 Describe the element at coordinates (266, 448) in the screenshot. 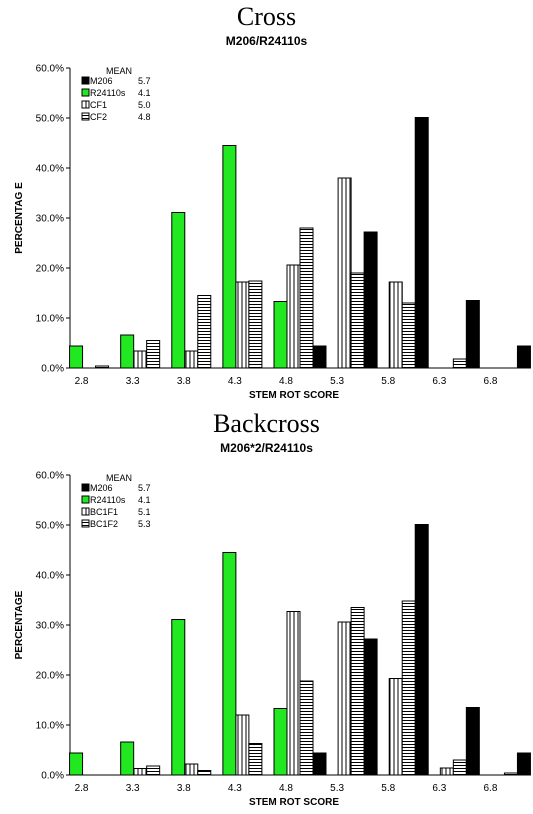

I see `chart-title: M206*2/R24110s` at that location.